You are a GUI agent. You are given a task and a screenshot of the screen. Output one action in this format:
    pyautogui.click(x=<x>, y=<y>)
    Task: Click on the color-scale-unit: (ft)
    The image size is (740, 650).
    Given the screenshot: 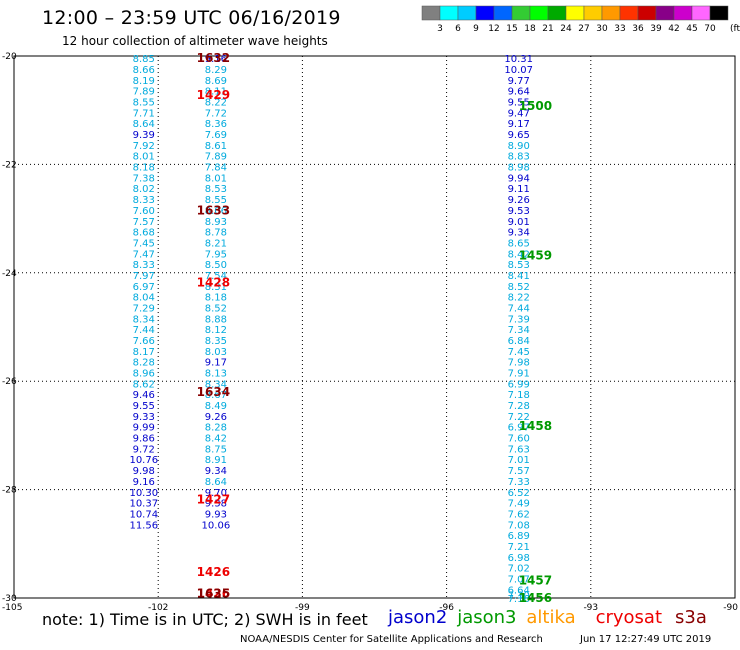 What is the action you would take?
    pyautogui.click(x=735, y=29)
    